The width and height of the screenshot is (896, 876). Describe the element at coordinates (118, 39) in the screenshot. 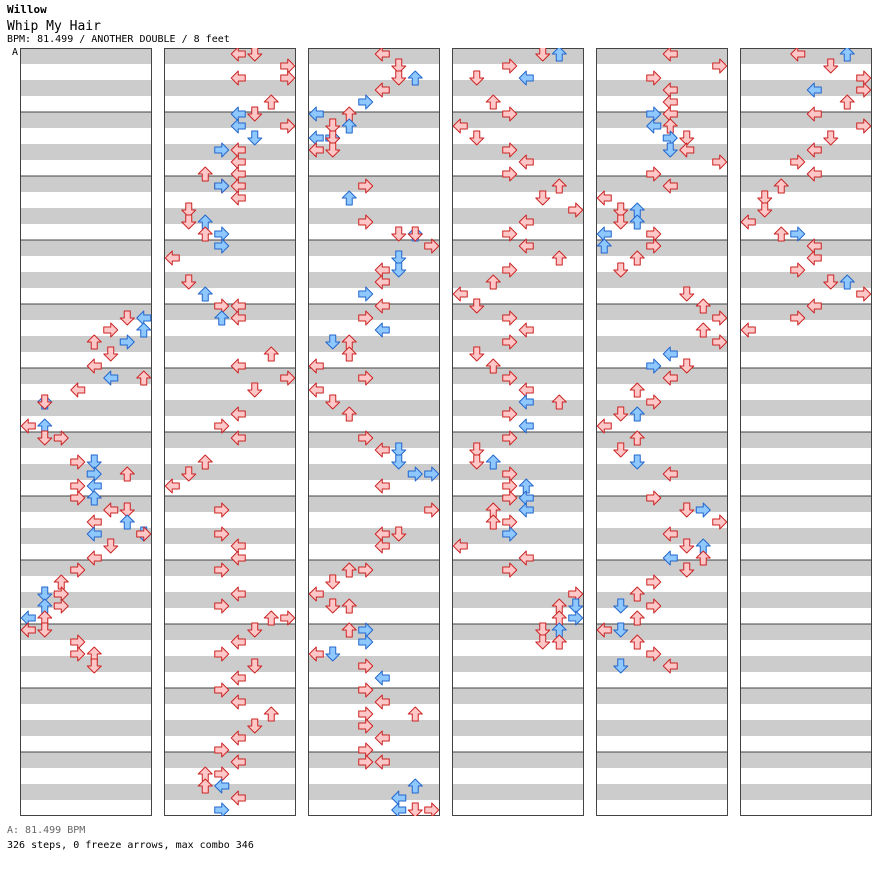

I see `chart-meta: BPM: 81.499 / ANOTHER DOUBLE / 8 feet` at that location.